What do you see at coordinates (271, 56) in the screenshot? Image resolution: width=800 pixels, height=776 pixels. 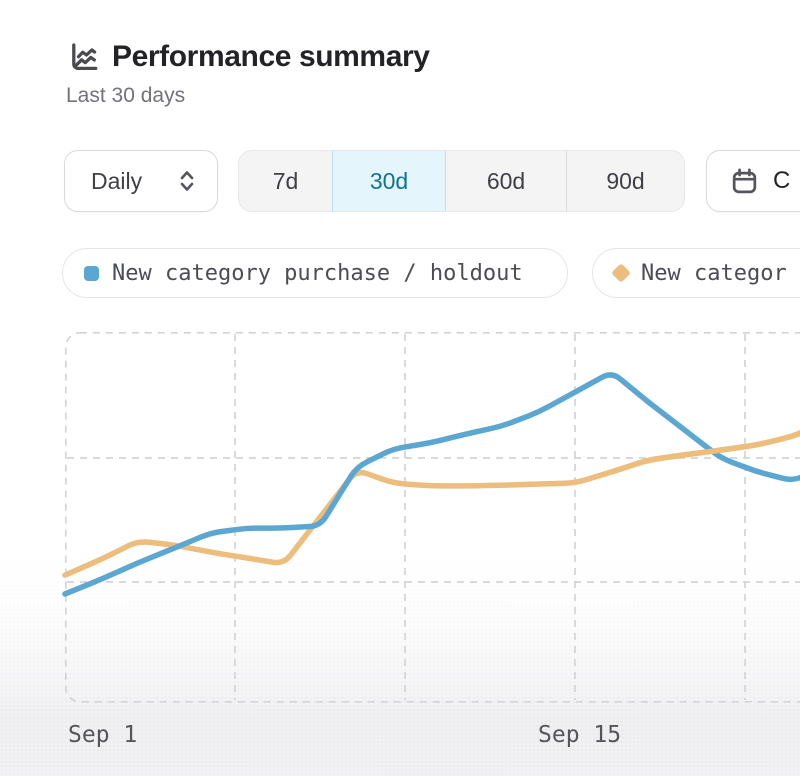 I see `page-title: Performance summary` at bounding box center [271, 56].